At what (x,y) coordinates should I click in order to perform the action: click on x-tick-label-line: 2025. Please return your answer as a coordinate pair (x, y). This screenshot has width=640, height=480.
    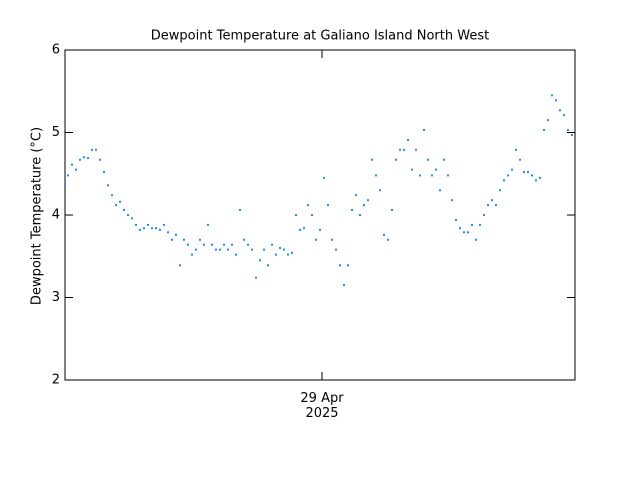
    Looking at the image, I should click on (321, 413).